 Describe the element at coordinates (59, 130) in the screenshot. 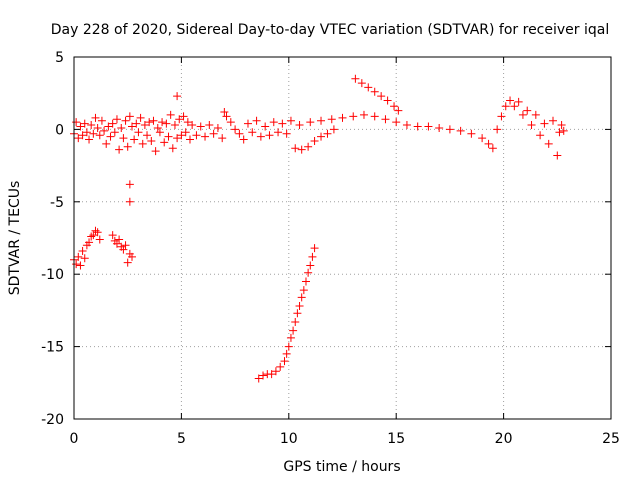

I see `y-tick-label: 0` at that location.